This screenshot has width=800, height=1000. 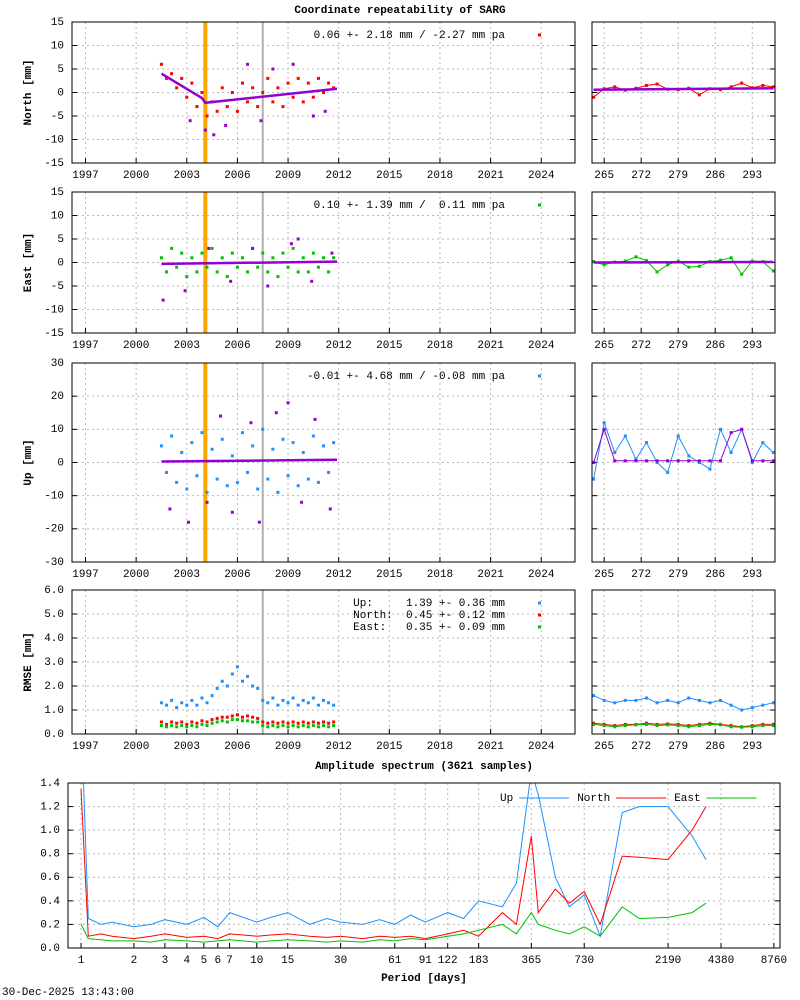 I want to click on x-tick-label: 2006, so click(x=237, y=176).